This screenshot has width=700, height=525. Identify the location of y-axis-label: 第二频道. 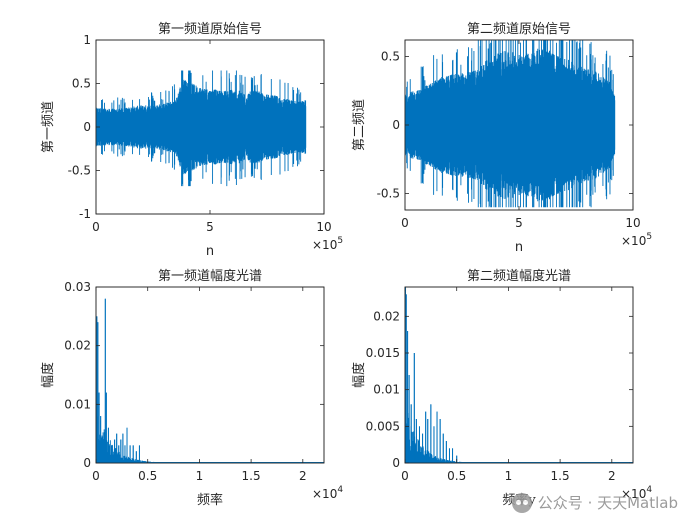
(359, 125).